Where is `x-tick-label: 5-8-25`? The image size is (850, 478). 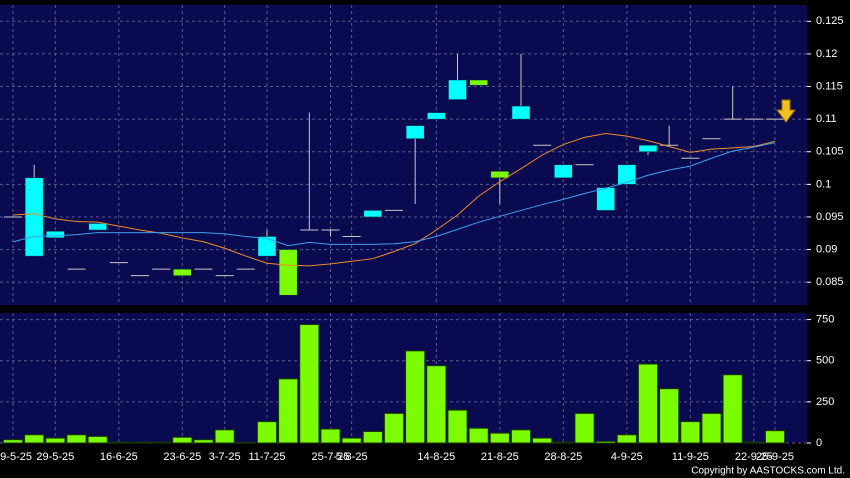
x-tick-label: 5-8-25 is located at coordinates (352, 457).